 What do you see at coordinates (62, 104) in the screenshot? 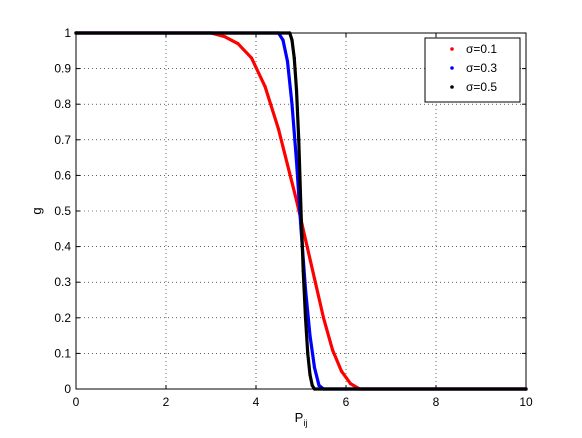
I see `y-tick-label: 0.8` at bounding box center [62, 104].